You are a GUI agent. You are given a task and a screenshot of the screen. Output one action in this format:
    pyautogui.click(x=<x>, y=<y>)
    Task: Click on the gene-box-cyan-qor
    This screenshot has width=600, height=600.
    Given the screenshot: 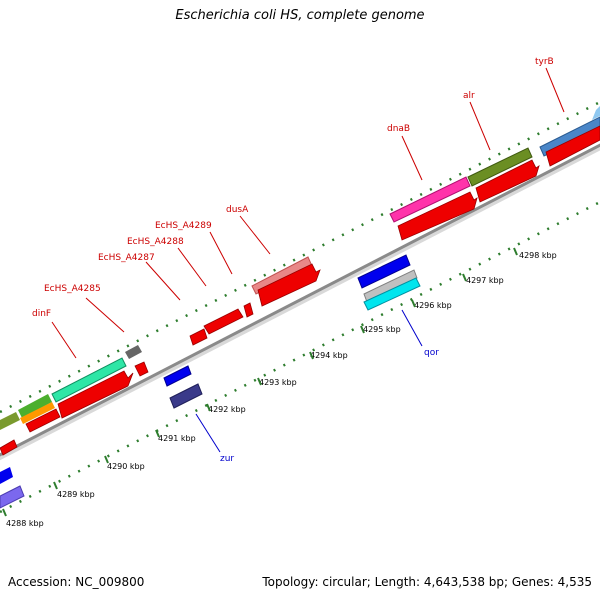 What is the action you would take?
    pyautogui.click(x=392, y=294)
    